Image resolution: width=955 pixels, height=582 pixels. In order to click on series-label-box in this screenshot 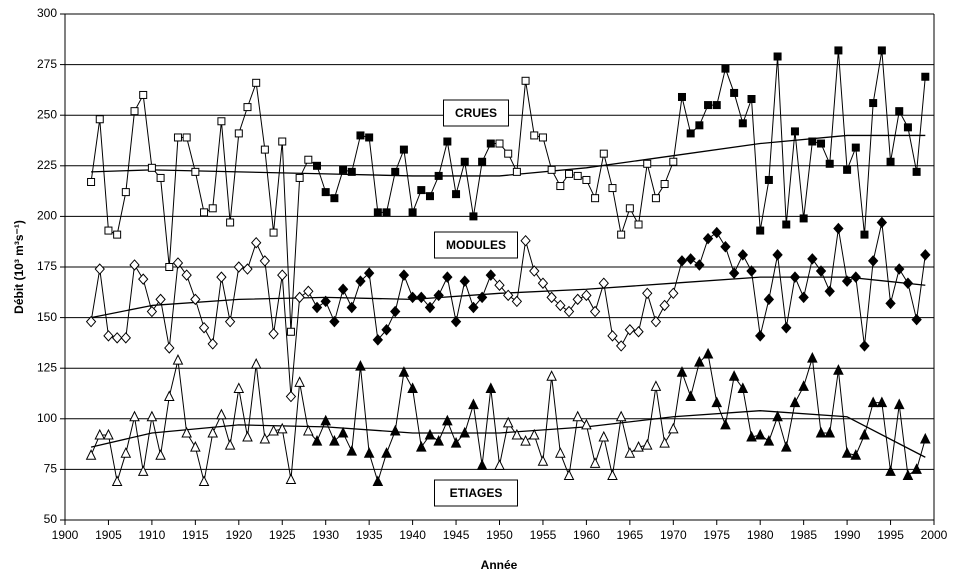, I will do `click(476, 493)`.